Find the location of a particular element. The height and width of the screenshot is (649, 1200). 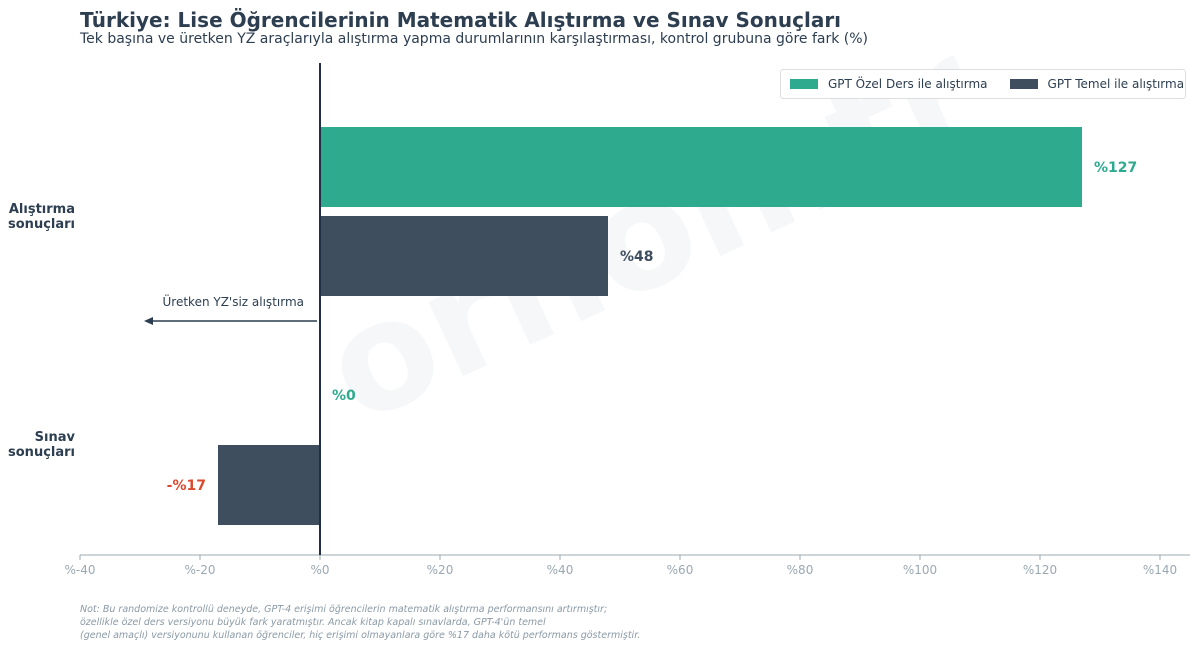

x-tick-label: %-20 is located at coordinates (199, 570).